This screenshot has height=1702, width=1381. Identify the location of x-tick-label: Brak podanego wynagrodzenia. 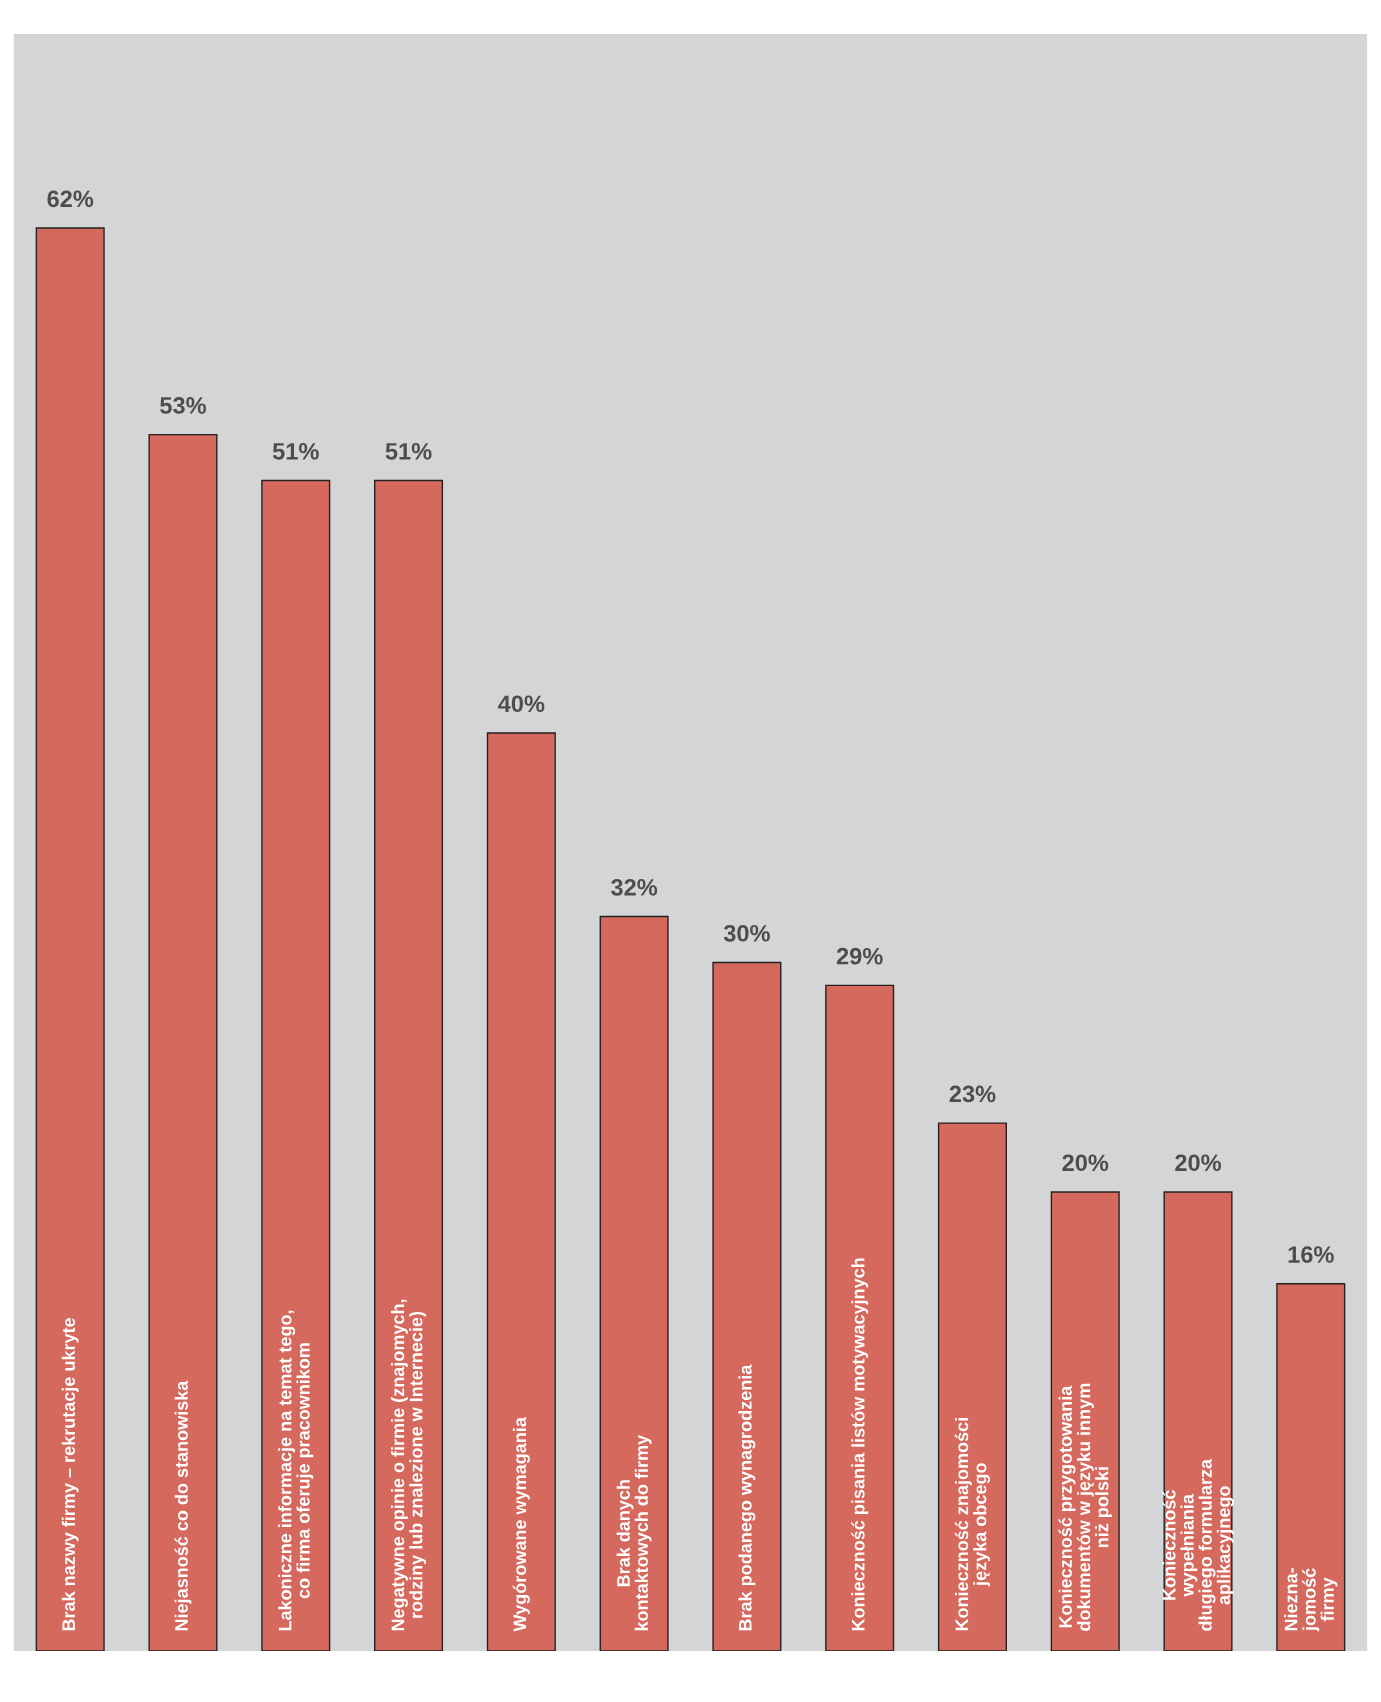
(747, 1497).